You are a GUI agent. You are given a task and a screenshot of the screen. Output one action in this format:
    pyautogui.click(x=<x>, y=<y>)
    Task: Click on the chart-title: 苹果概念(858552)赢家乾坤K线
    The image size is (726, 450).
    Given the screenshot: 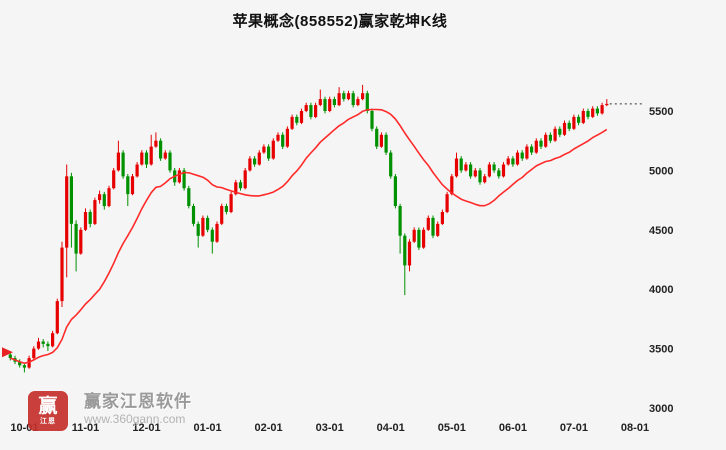 What is the action you would take?
    pyautogui.click(x=340, y=21)
    